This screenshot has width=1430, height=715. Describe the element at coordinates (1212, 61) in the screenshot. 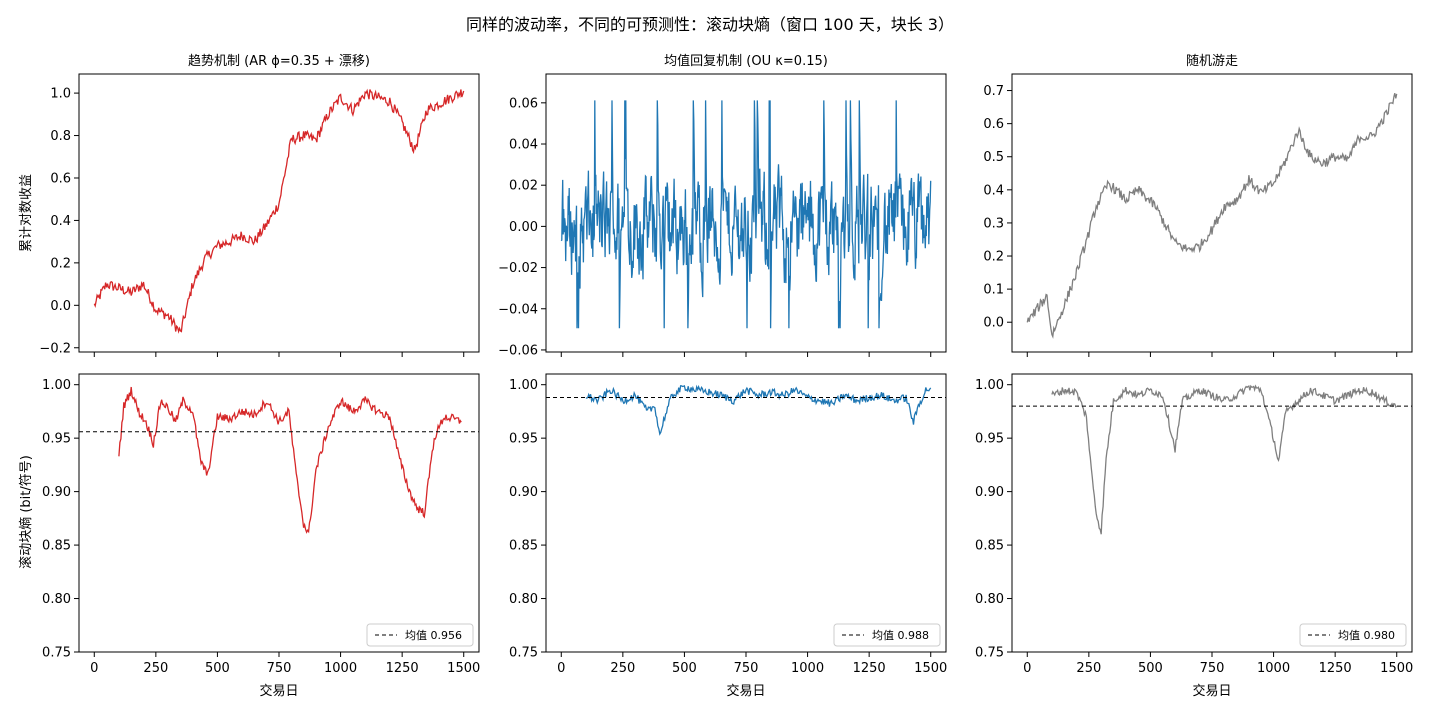

I see `panel-title-top-right: 随机游走` at that location.